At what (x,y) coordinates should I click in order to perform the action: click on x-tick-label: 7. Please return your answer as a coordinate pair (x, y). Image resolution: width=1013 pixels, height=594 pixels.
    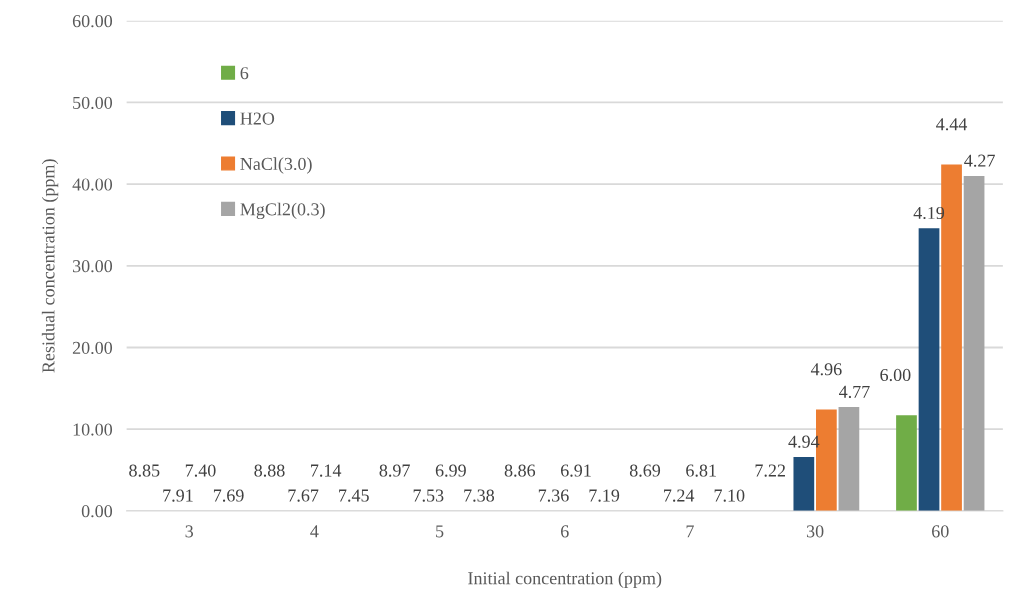
    Looking at the image, I should click on (690, 531).